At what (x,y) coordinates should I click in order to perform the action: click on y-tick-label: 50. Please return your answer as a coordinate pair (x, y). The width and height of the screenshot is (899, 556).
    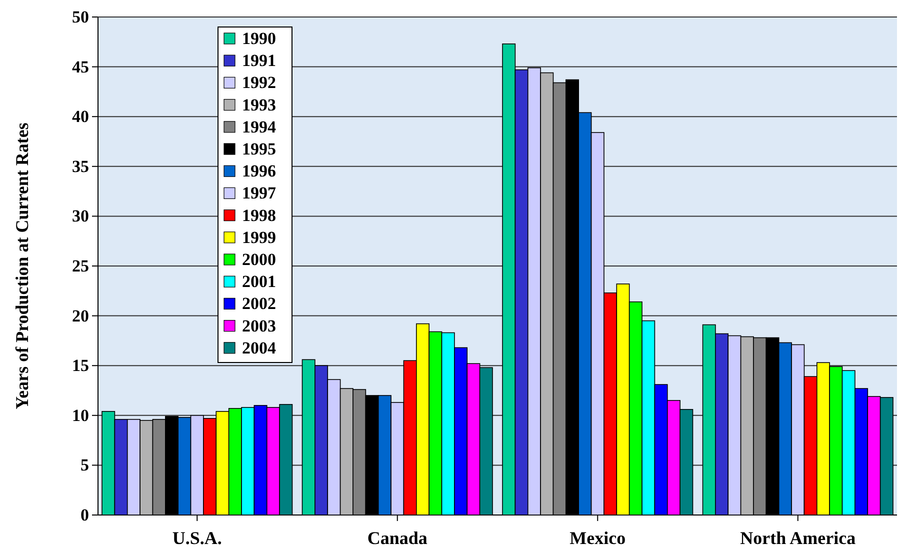
    Looking at the image, I should click on (80, 16).